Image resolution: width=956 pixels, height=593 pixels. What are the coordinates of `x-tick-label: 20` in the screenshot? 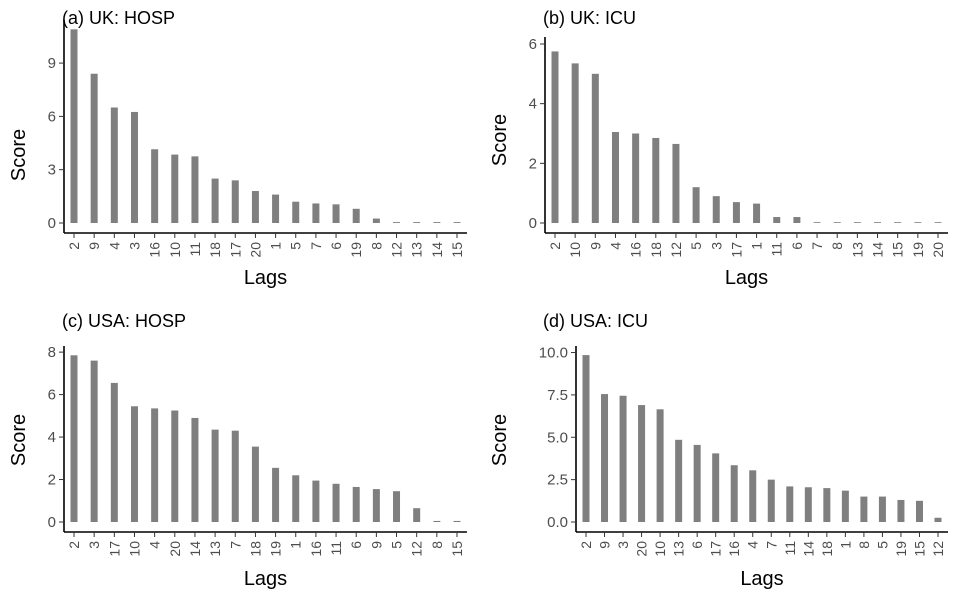 It's located at (938, 250).